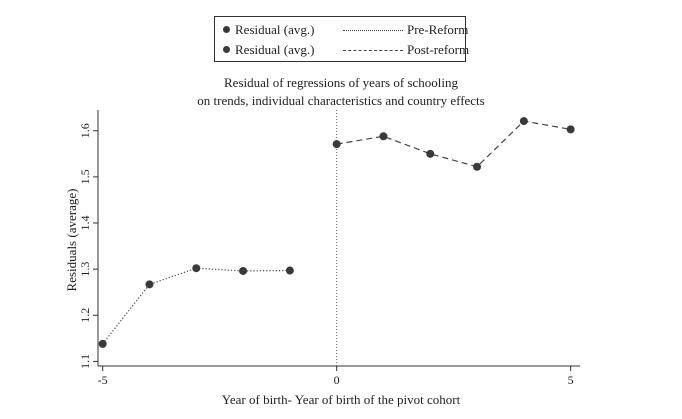 Image resolution: width=682 pixels, height=419 pixels. What do you see at coordinates (85, 269) in the screenshot?
I see `y-tick-label: 1.3` at bounding box center [85, 269].